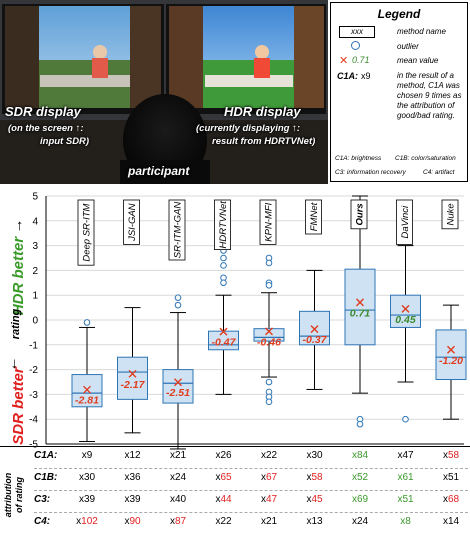  I want to click on legend-attr-desc-4: the attribution of, so click(426, 105).